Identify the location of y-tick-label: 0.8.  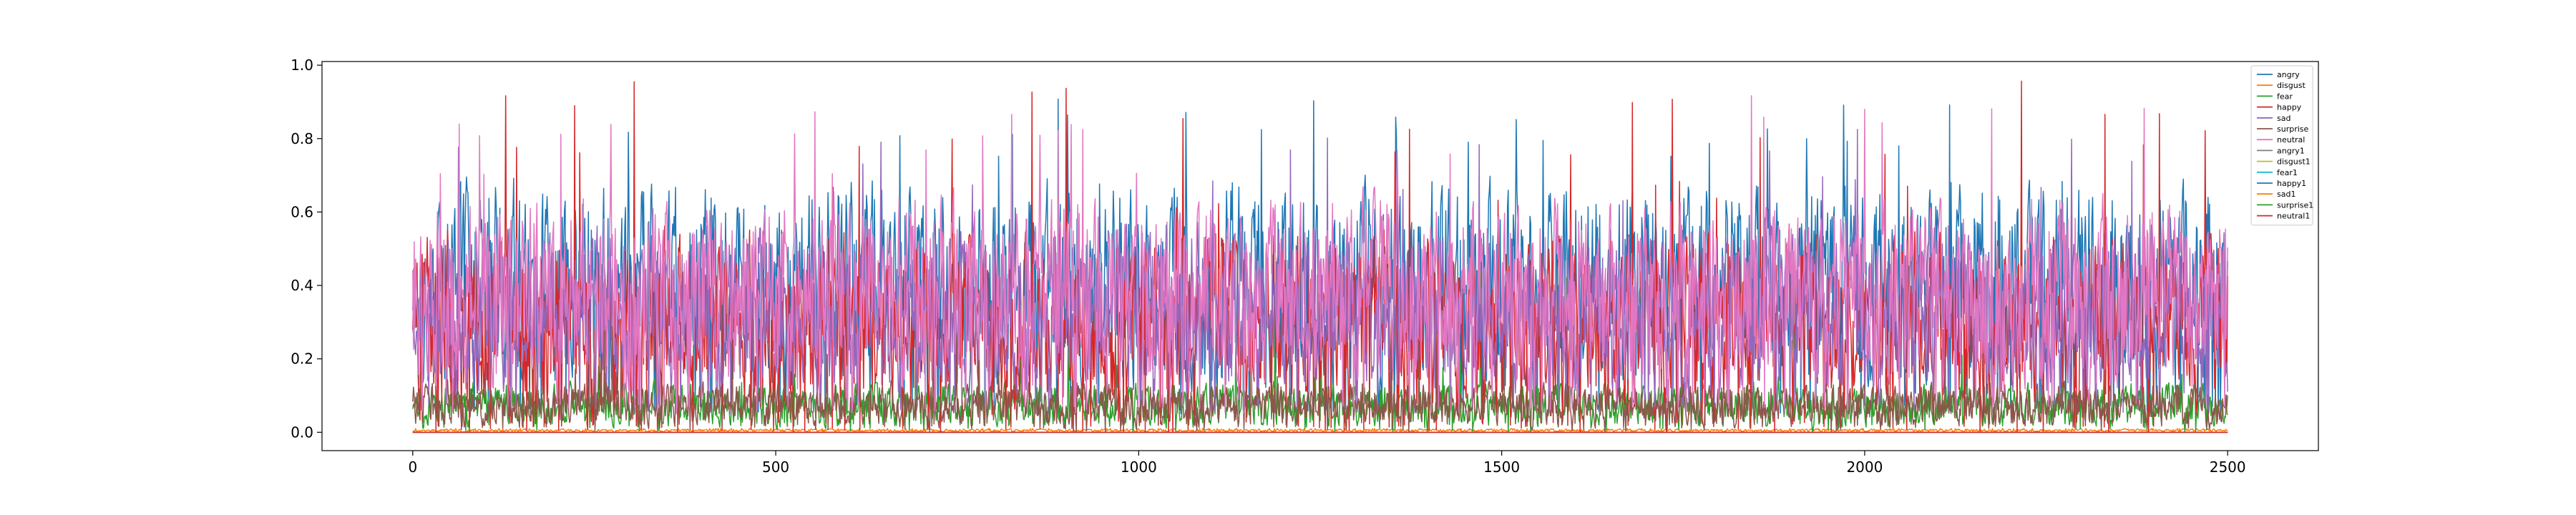
(302, 138).